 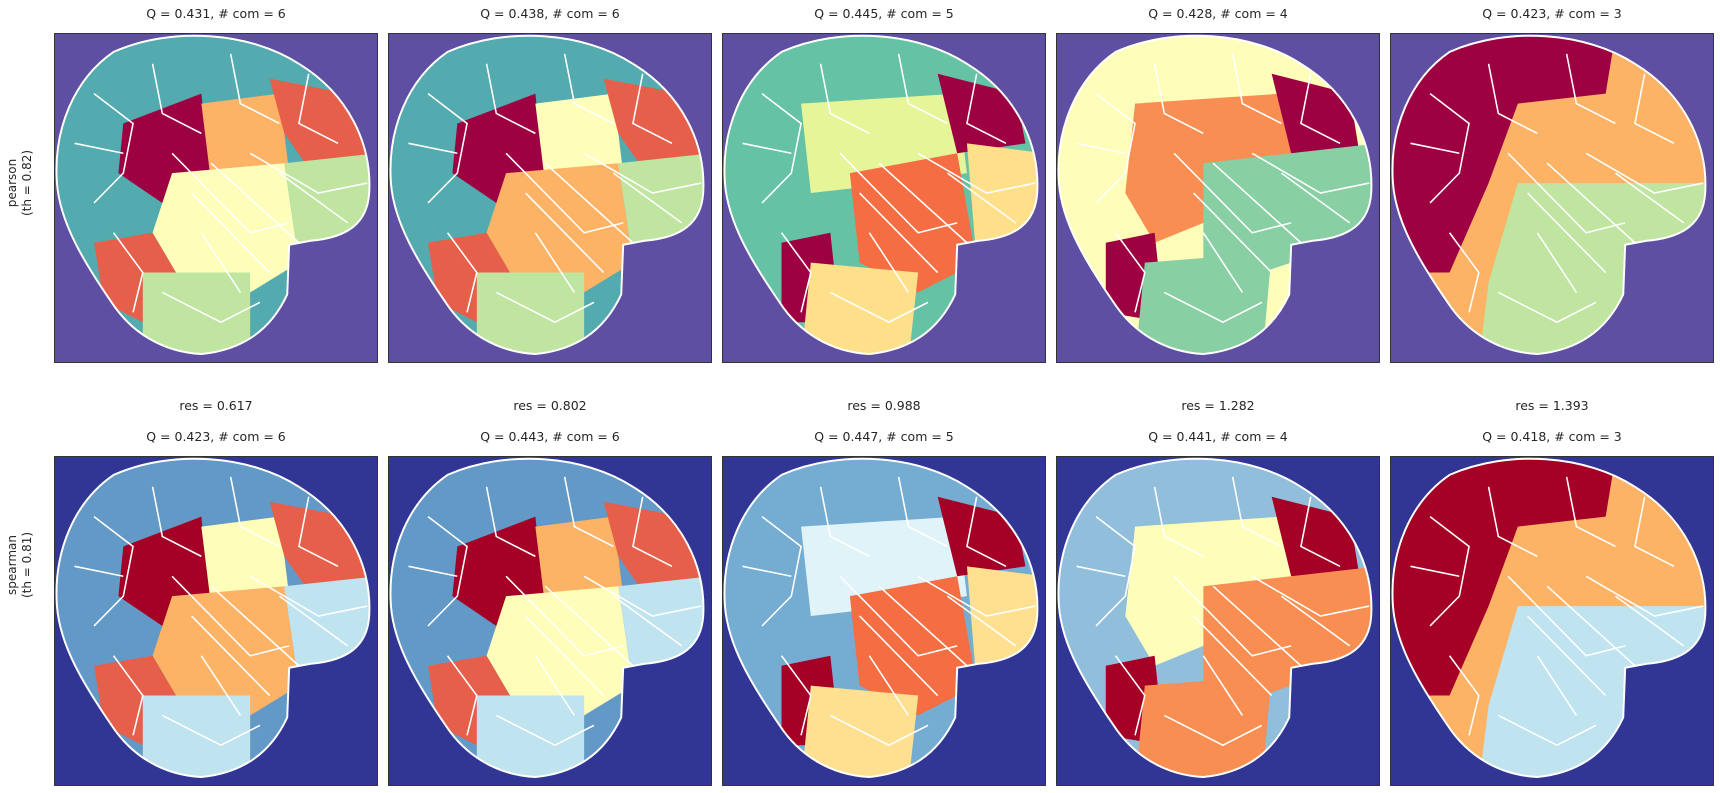 What do you see at coordinates (884, 436) in the screenshot?
I see `panel-title: Q = 0.447, # com = 5` at bounding box center [884, 436].